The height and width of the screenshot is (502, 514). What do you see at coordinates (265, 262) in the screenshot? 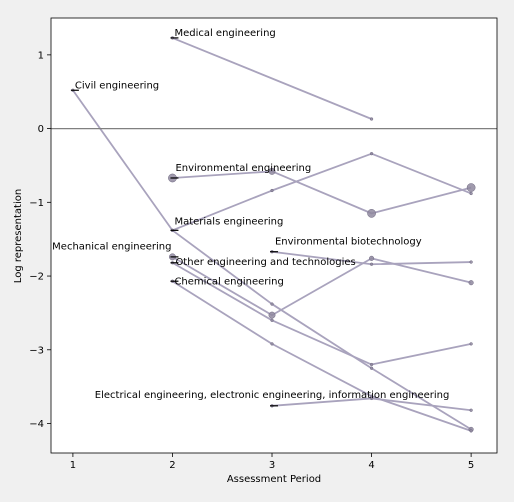
I see `series-annotation: Other engineering and technologies` at bounding box center [265, 262].